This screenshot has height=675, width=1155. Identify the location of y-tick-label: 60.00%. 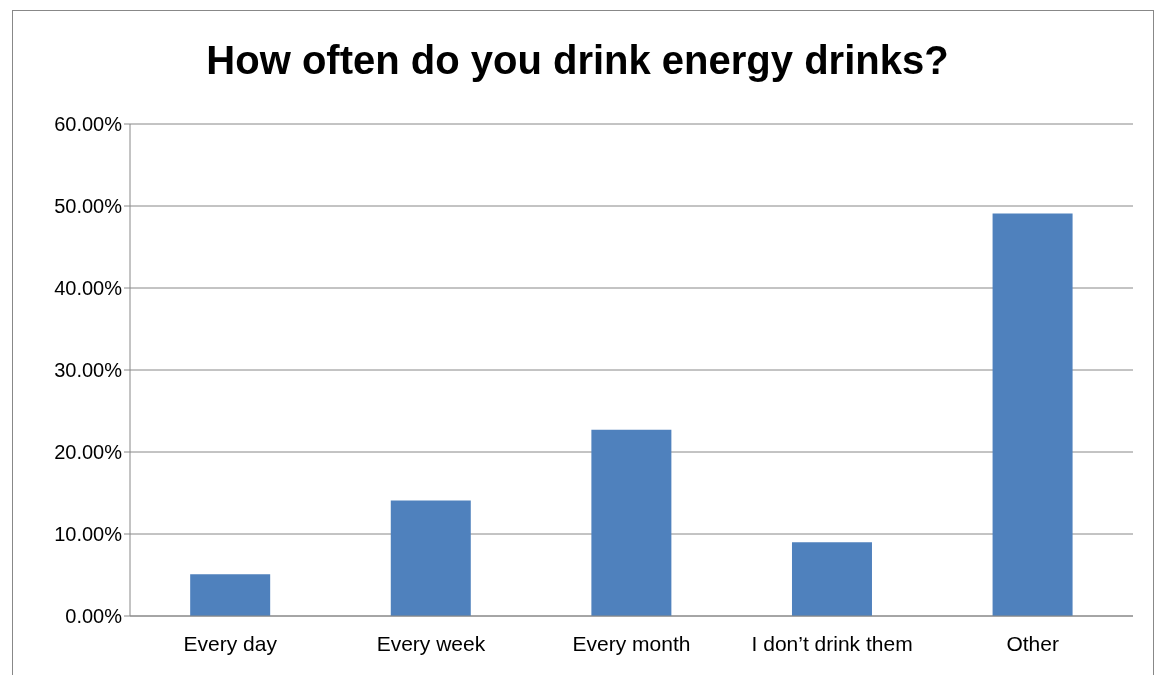
(88, 124).